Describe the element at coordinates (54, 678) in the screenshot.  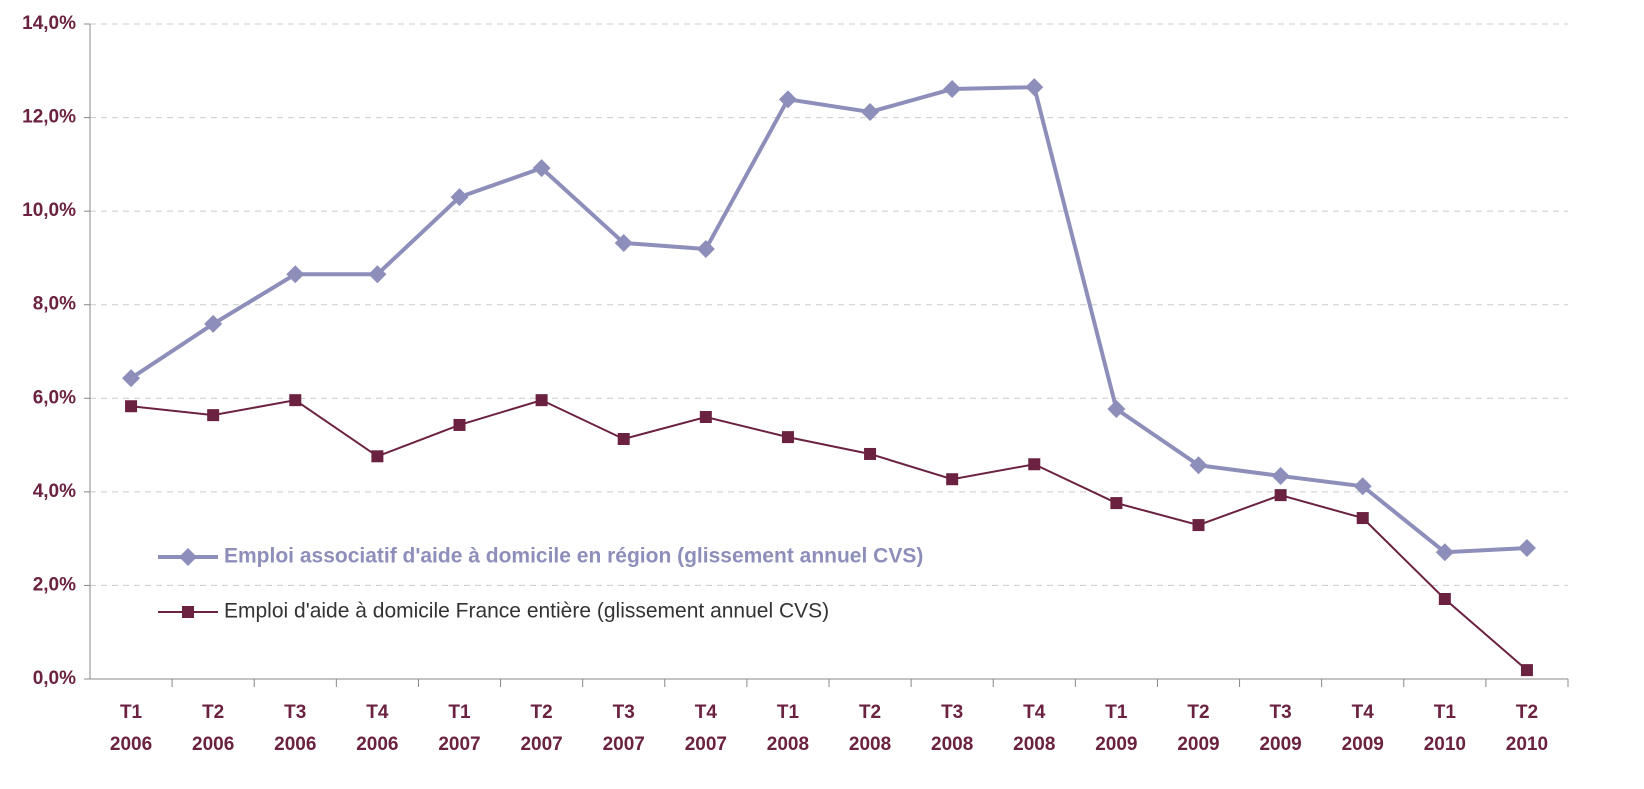
I see `y-tick-label: 0,0%` at that location.